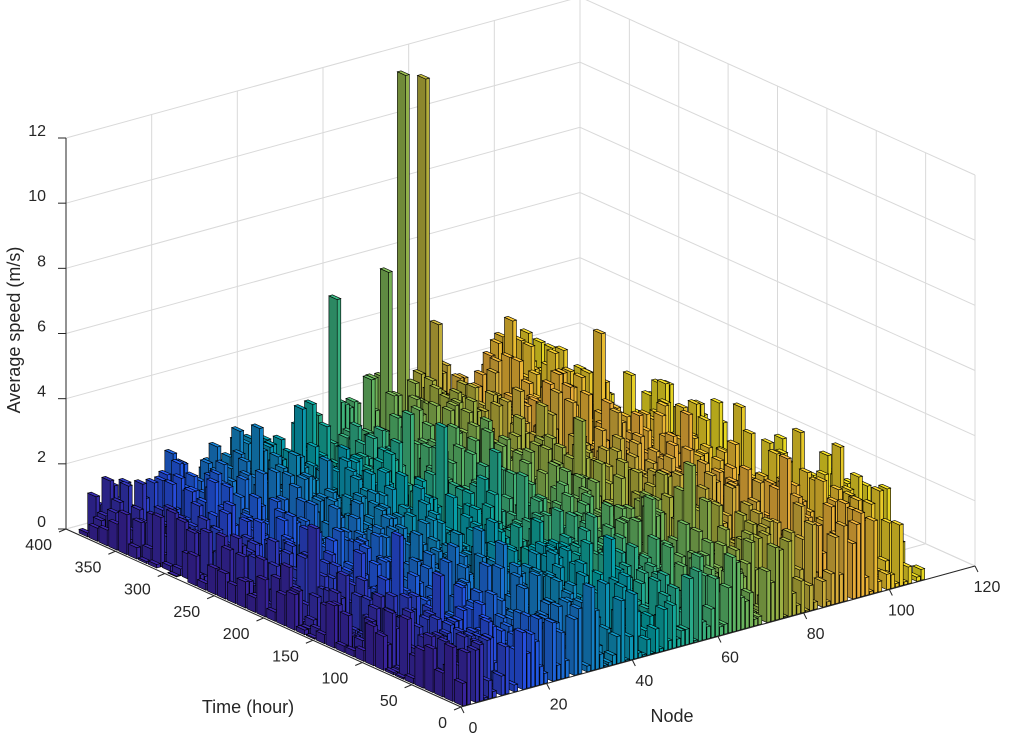 This screenshot has height=737, width=1024. I want to click on z-tick-label: 2, so click(41, 457).